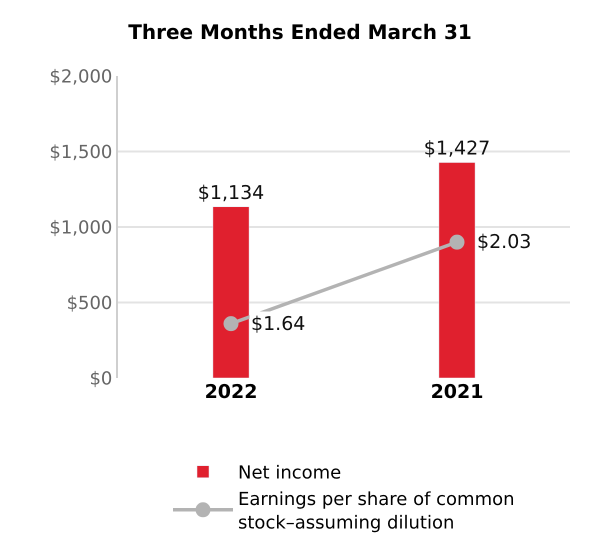  I want to click on data-label: $1.64, so click(278, 324).